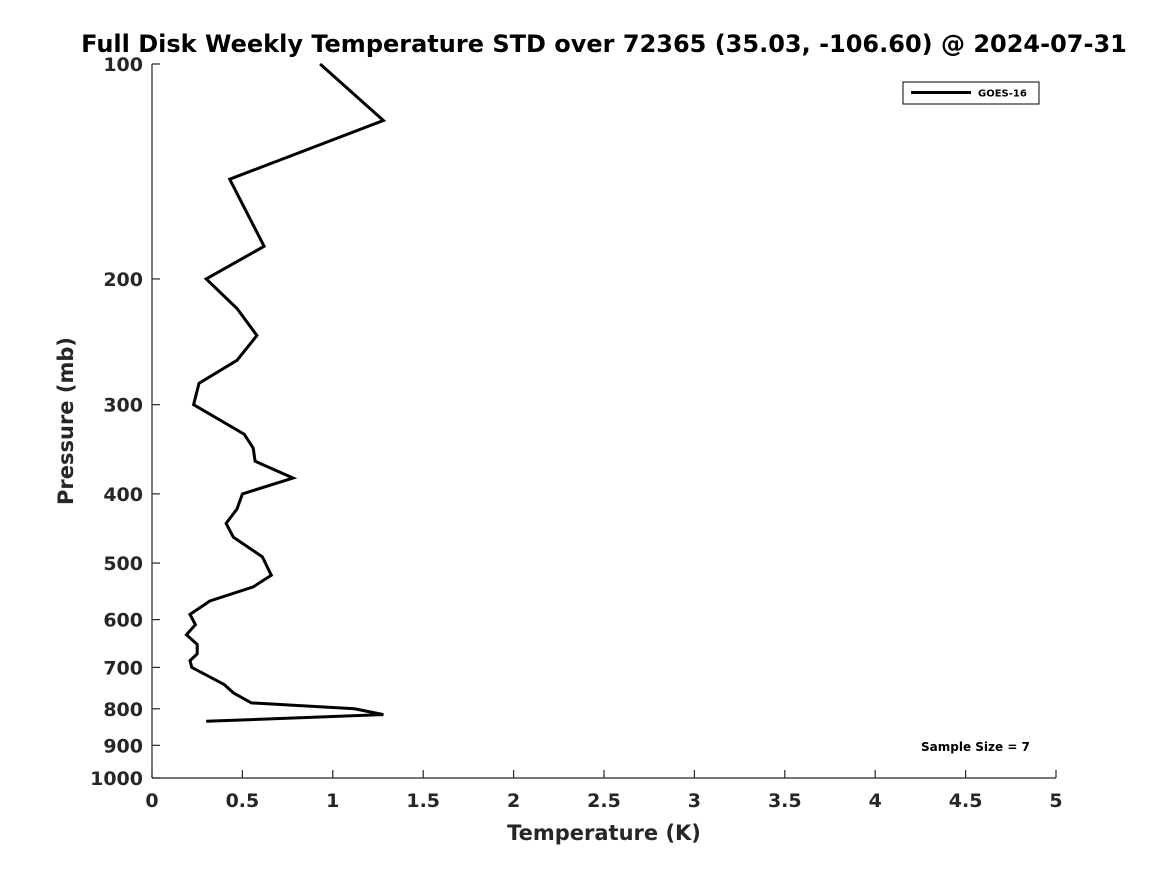 This screenshot has height=875, width=1167. Describe the element at coordinates (966, 801) in the screenshot. I see `x-tick-label: 4.5` at that location.